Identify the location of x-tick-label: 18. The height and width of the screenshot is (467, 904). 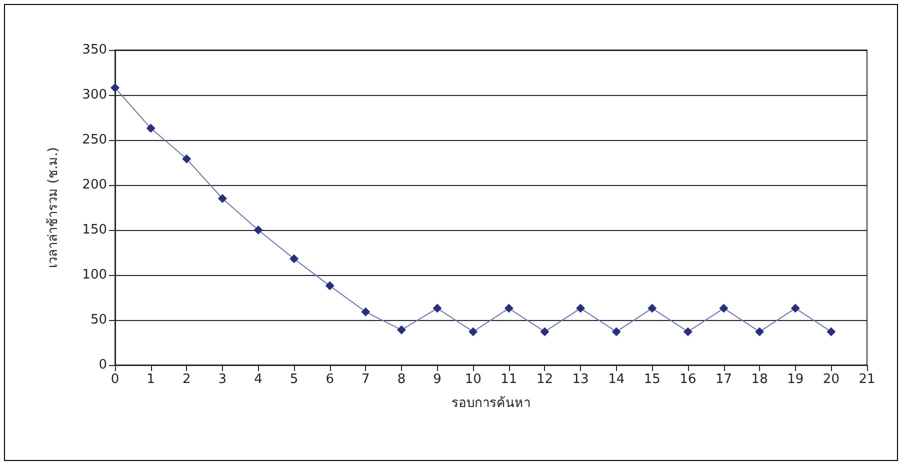
(759, 379).